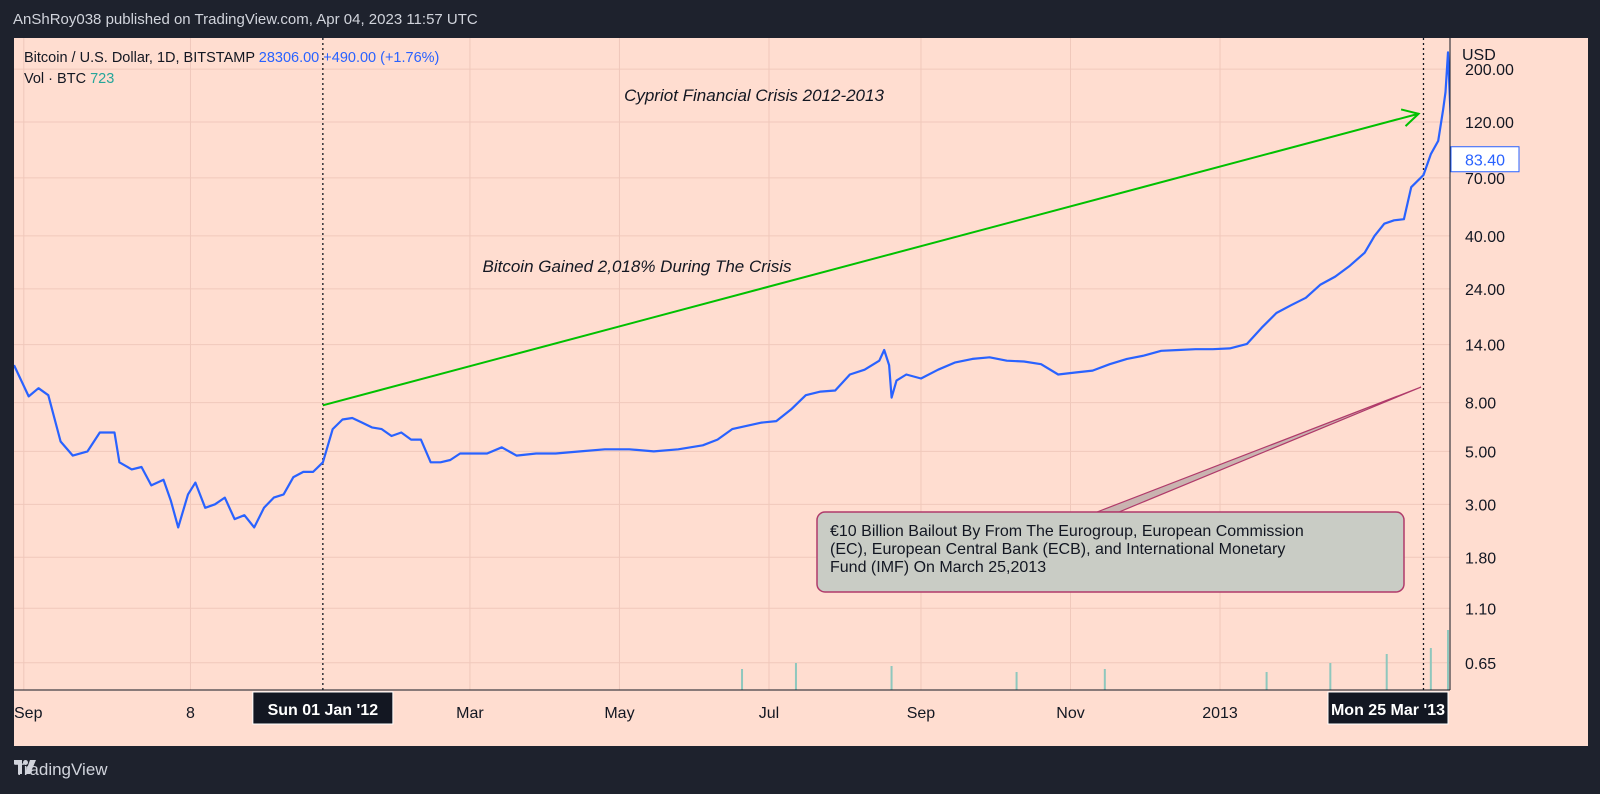  What do you see at coordinates (637, 266) in the screenshot?
I see `gain-annotation: Bitcoin Gained 2,018% During The Crisis` at bounding box center [637, 266].